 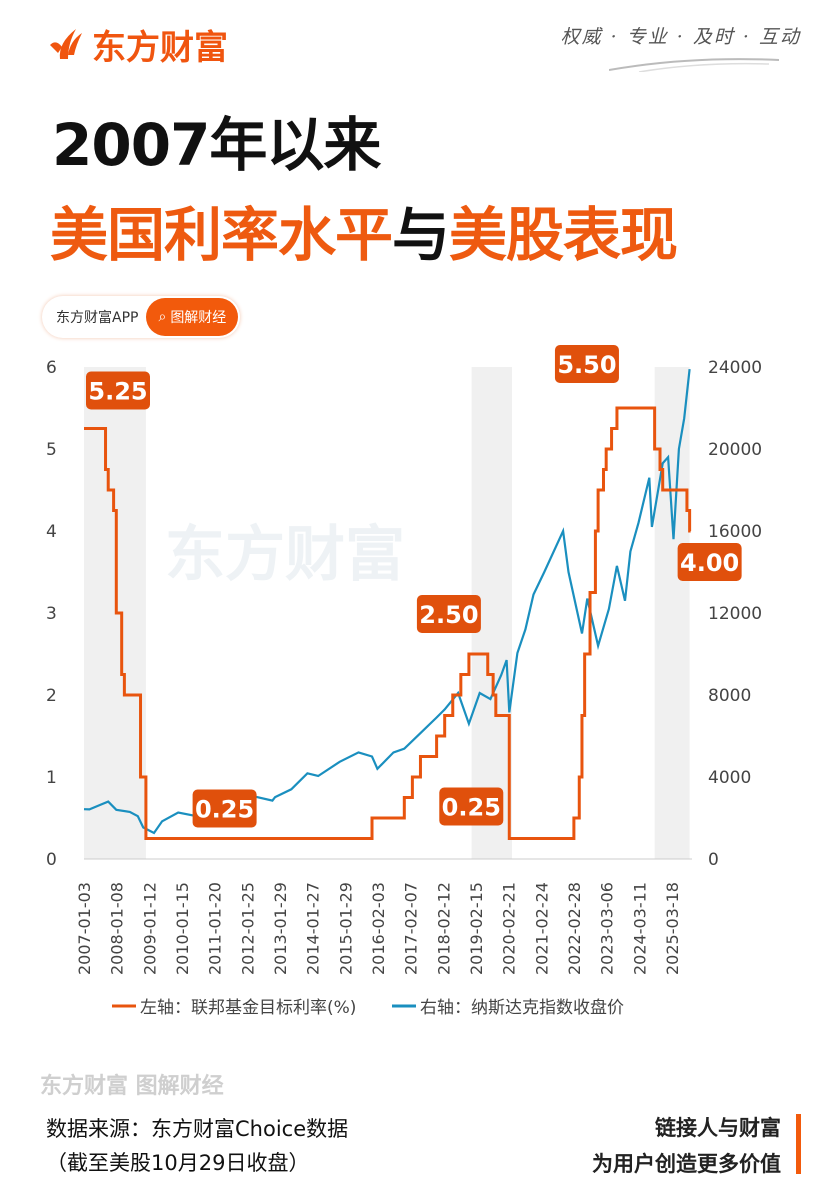 I want to click on legend: 左轴：联邦基金目标利率(%) 右轴：纳斯达克指数收盘价, so click(x=368, y=1008).